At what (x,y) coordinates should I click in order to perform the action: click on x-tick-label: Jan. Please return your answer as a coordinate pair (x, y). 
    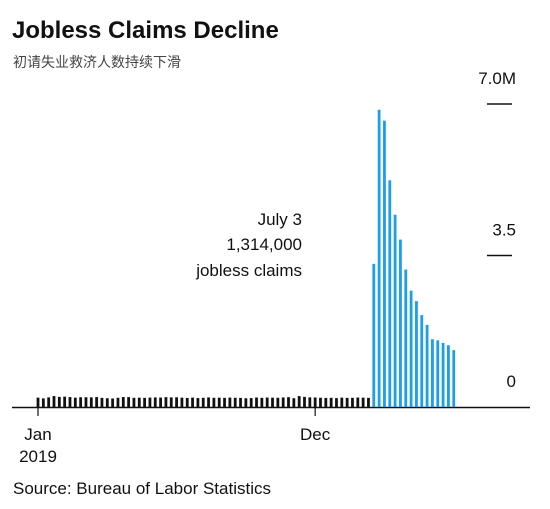
    Looking at the image, I should click on (37, 434).